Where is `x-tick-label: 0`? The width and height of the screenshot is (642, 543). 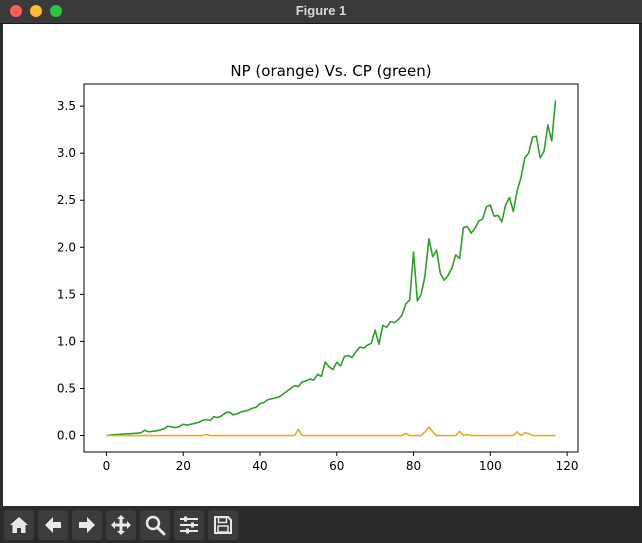 x-tick-label: 0 is located at coordinates (107, 466).